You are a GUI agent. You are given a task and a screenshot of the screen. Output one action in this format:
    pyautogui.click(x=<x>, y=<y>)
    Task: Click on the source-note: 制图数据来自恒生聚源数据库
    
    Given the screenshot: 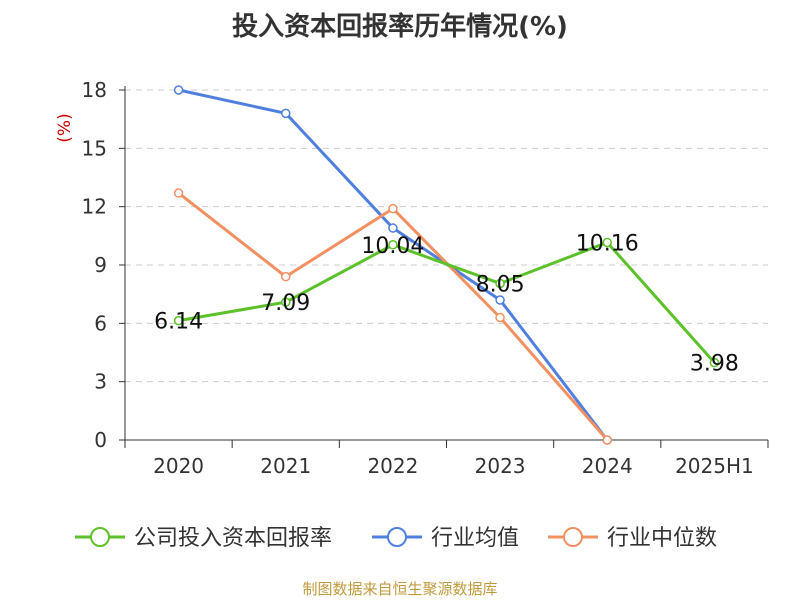 What is the action you would take?
    pyautogui.click(x=400, y=589)
    